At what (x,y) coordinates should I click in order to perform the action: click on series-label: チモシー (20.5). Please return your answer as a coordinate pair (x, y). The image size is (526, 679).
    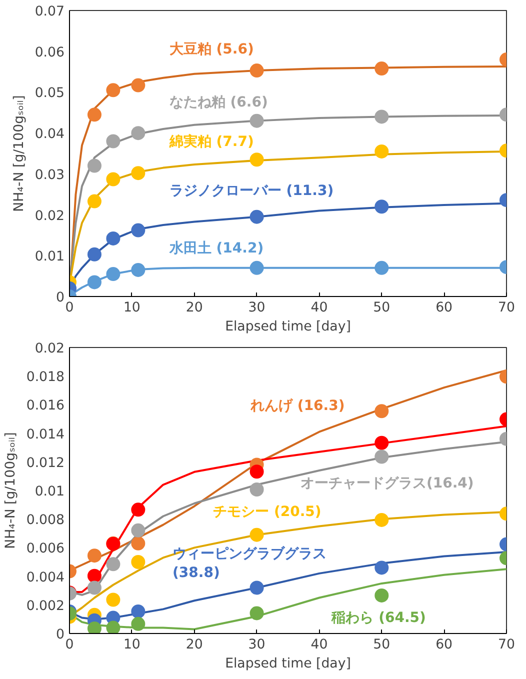
    Looking at the image, I should click on (267, 512).